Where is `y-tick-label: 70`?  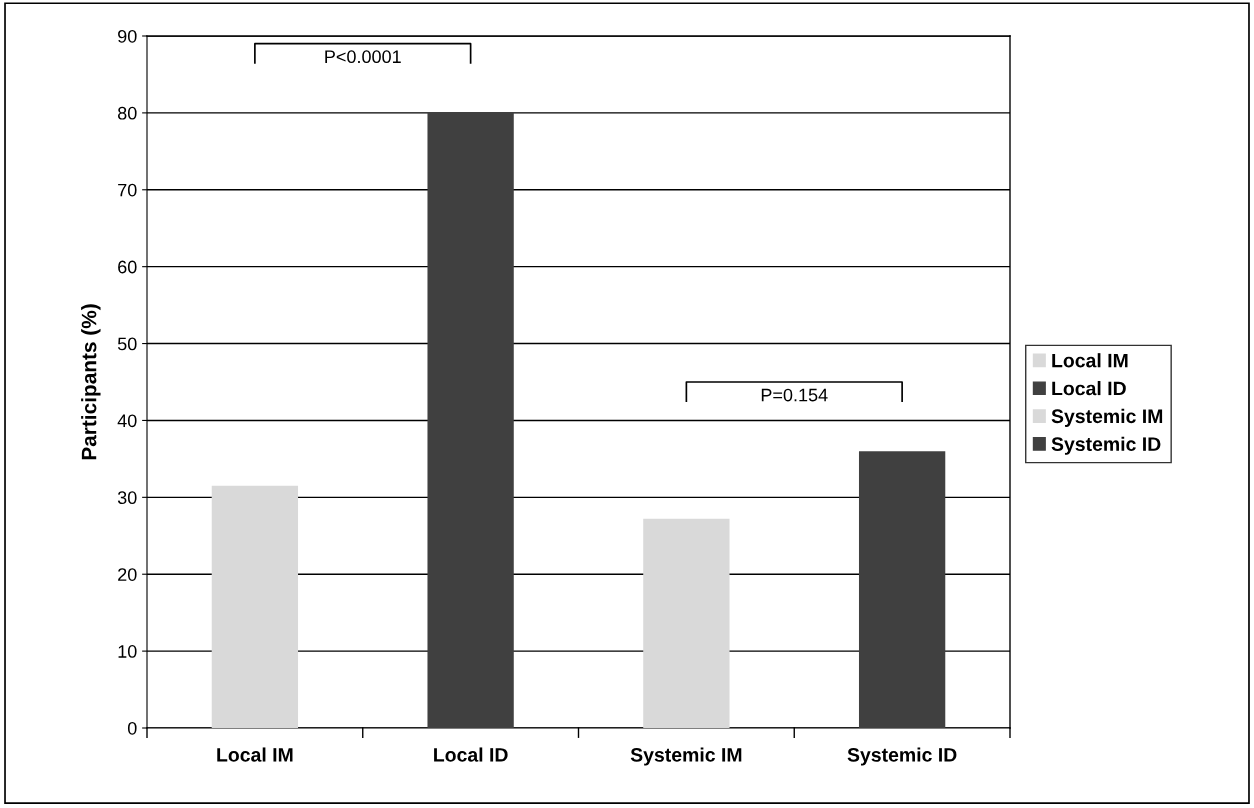 y-tick-label: 70 is located at coordinates (127, 190).